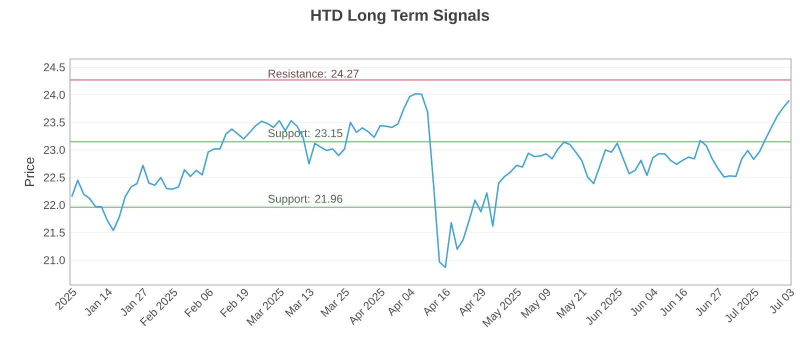  I want to click on x-tick-label: Apr 29, so click(472, 302).